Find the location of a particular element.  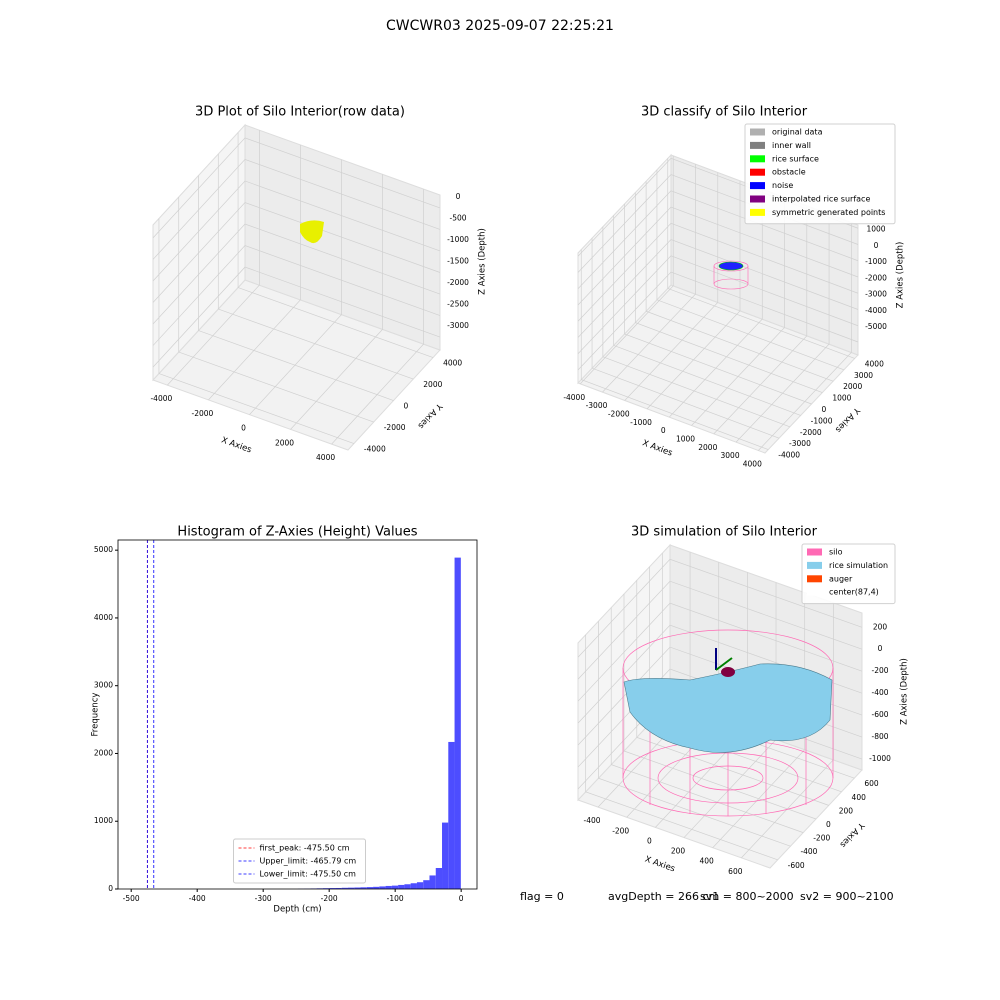

x-tick-label: 2000 is located at coordinates (707, 447).